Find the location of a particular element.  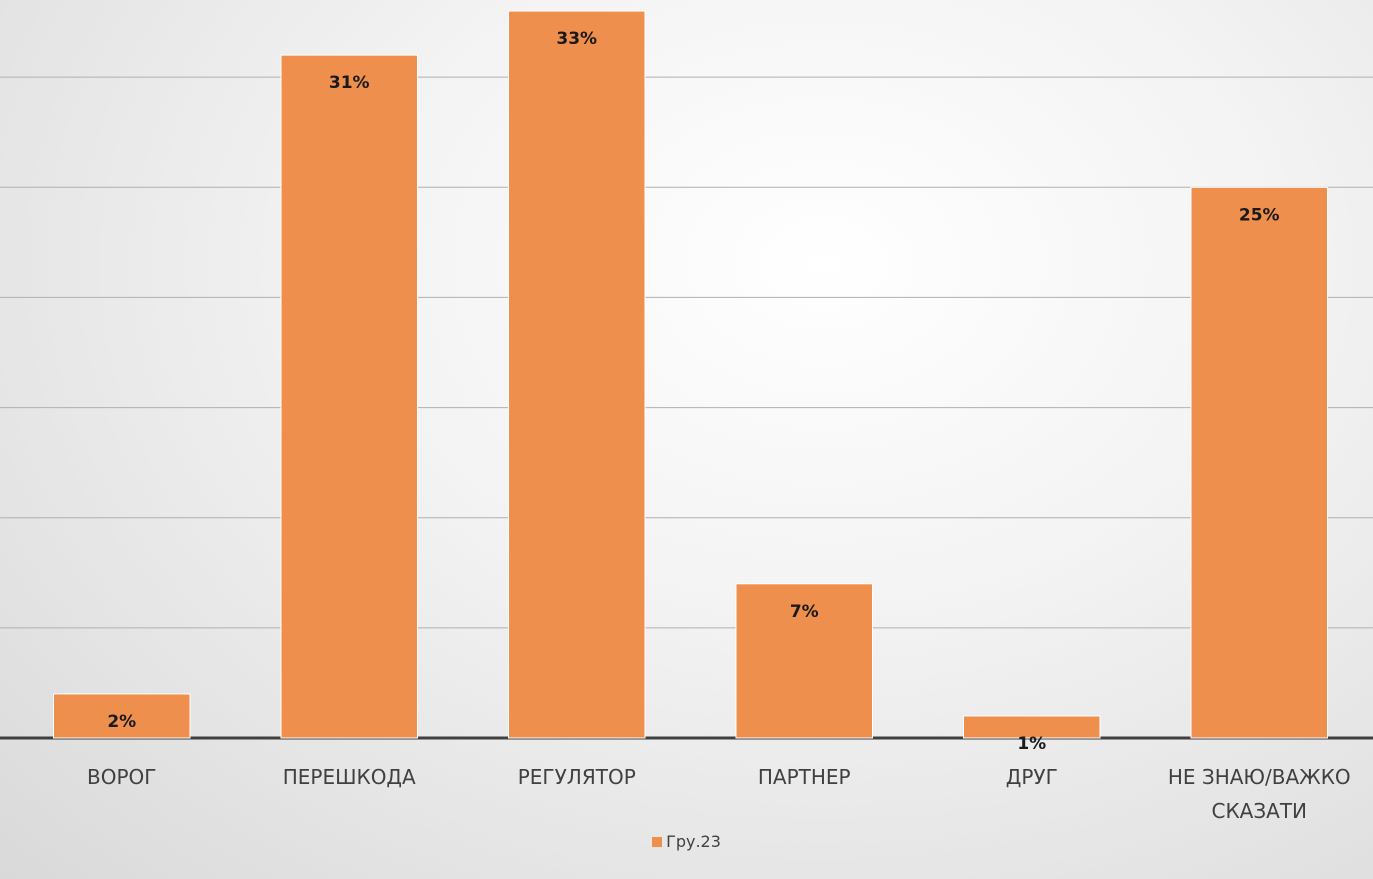

x-tick-label: ПЕРЕШКОДА is located at coordinates (349, 777).